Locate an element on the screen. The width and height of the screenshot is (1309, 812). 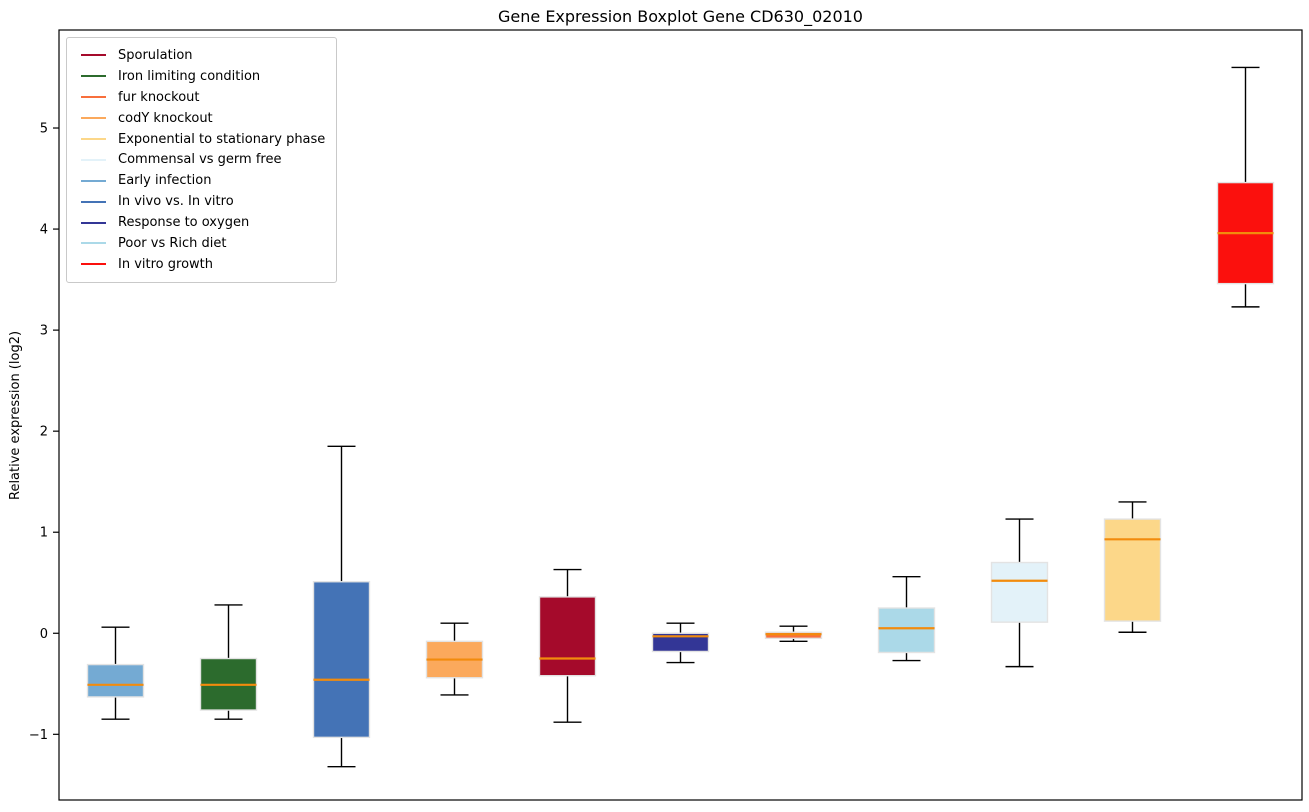
legend-item-poor-vs-rich-diet: Poor vs Rich diet is located at coordinates (201, 243).